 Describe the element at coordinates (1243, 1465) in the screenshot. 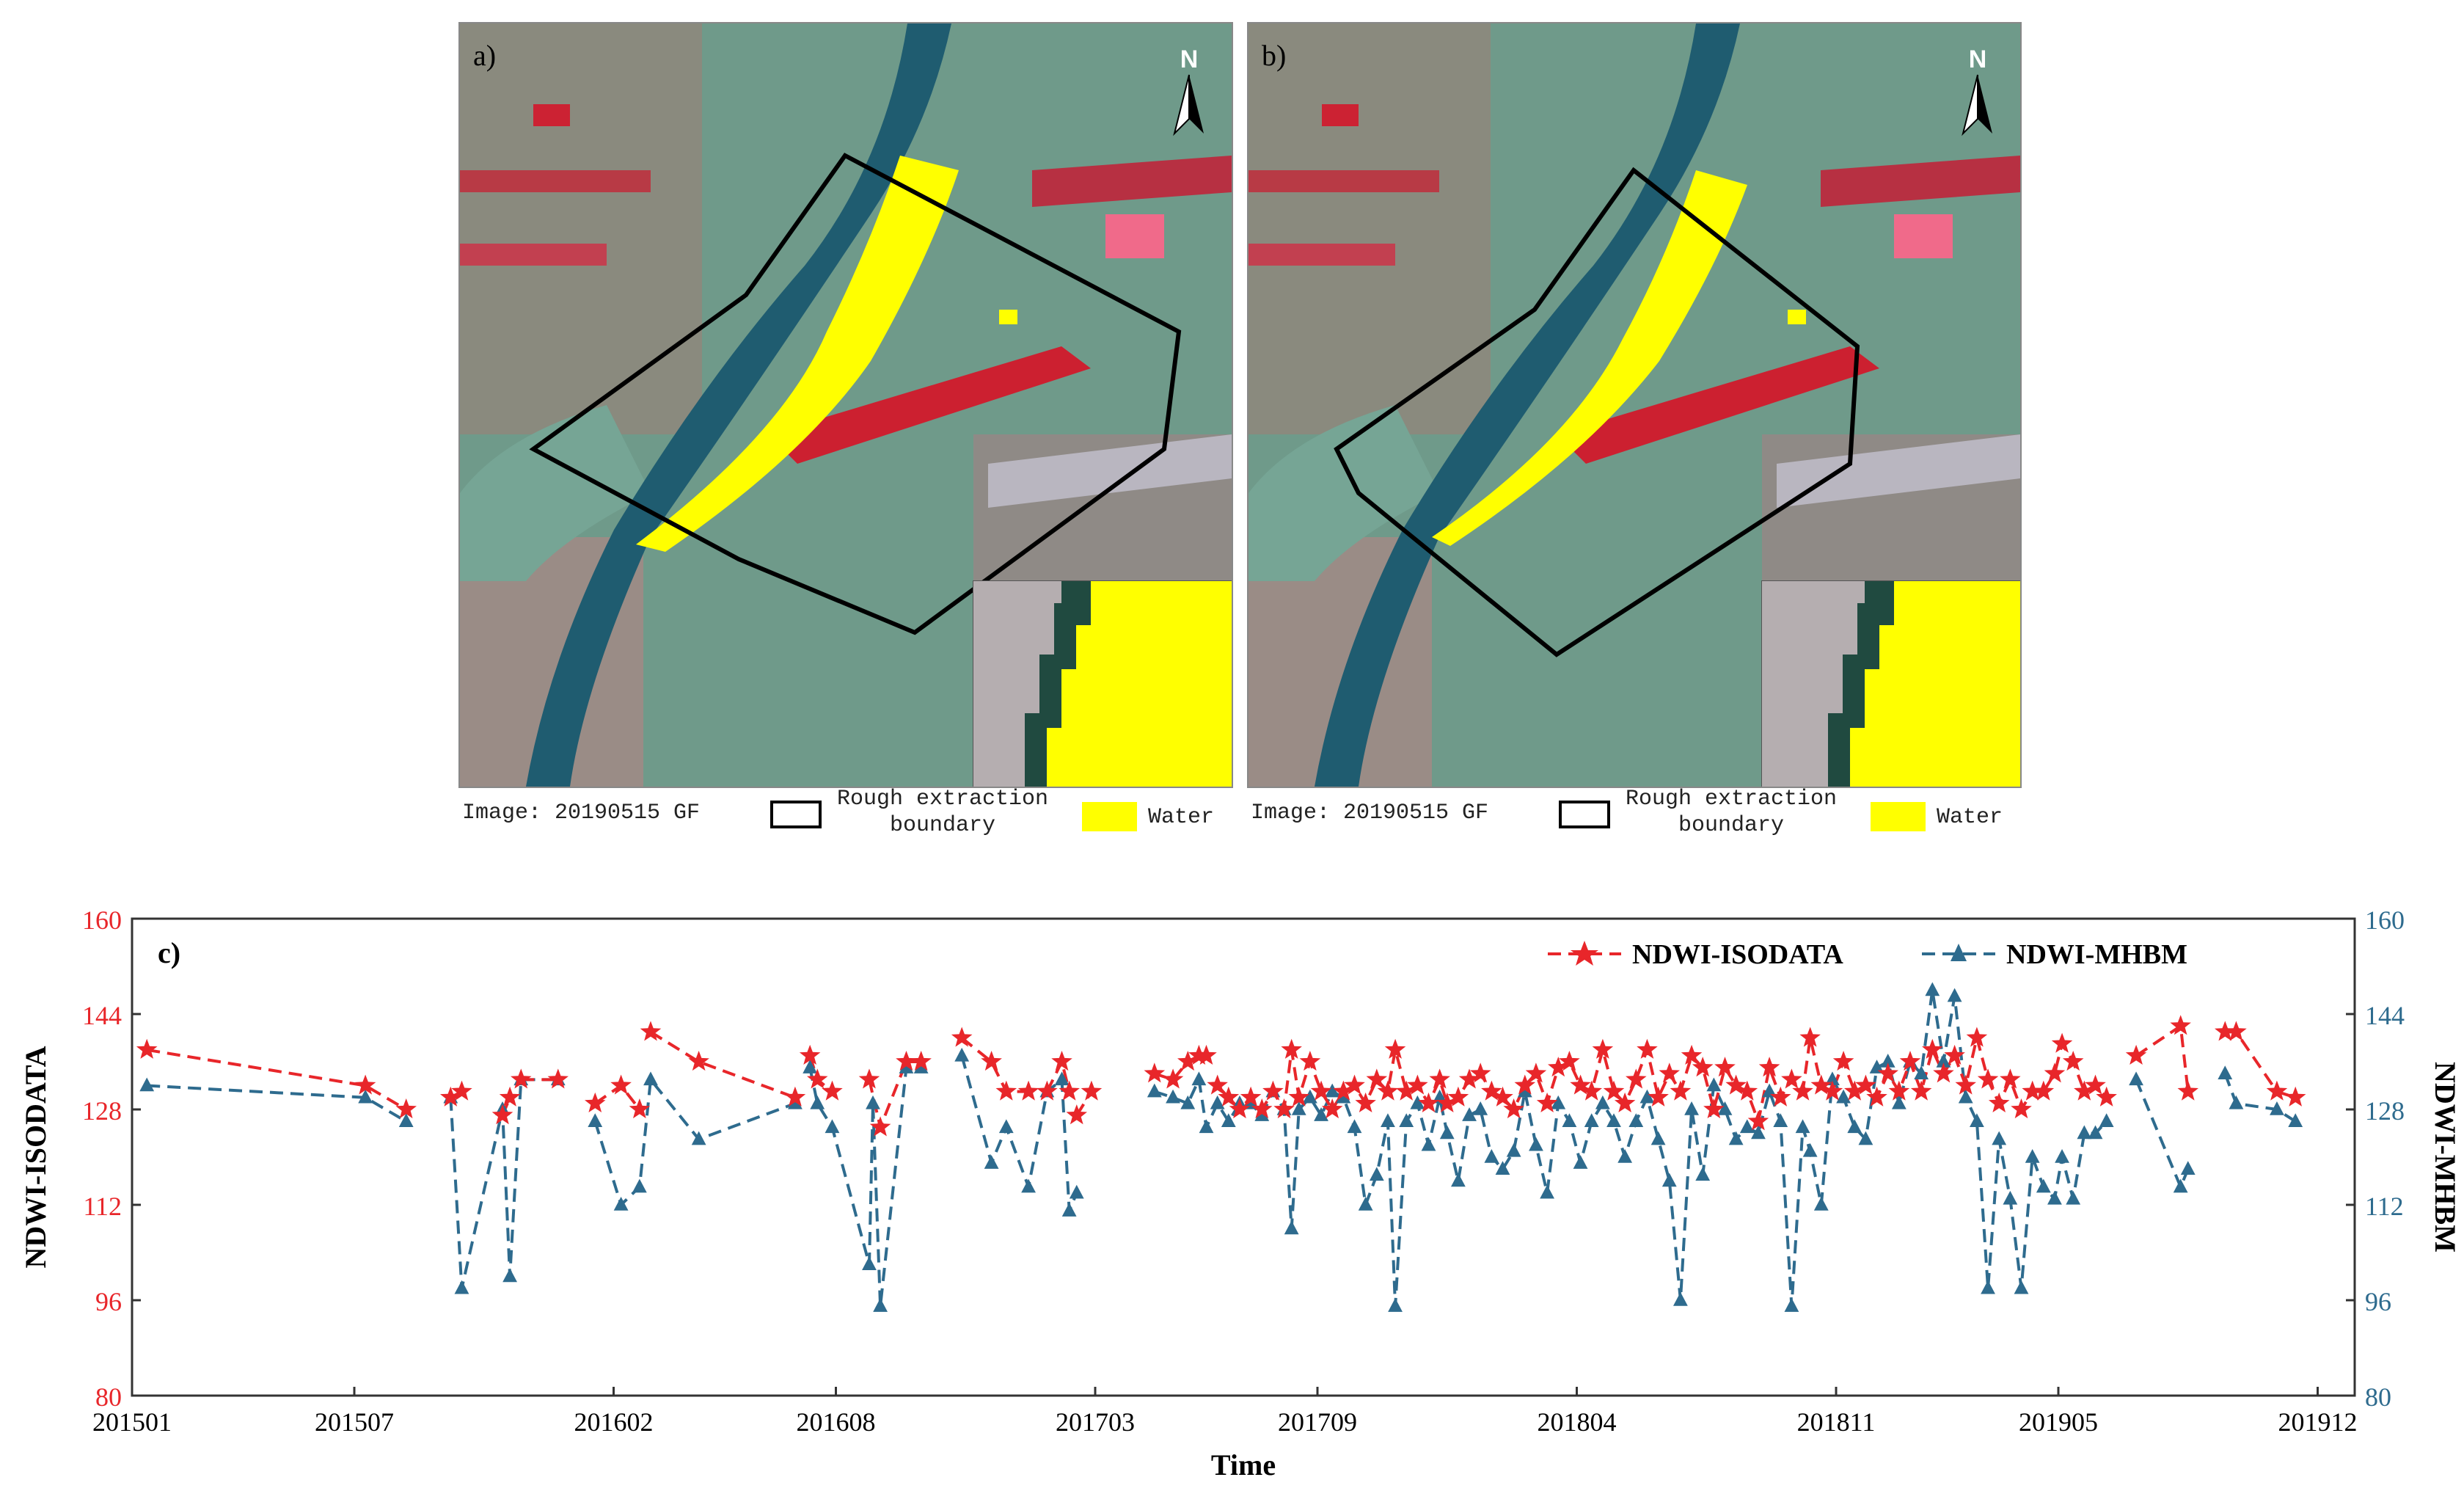

I see `x-axis-label: Time` at that location.